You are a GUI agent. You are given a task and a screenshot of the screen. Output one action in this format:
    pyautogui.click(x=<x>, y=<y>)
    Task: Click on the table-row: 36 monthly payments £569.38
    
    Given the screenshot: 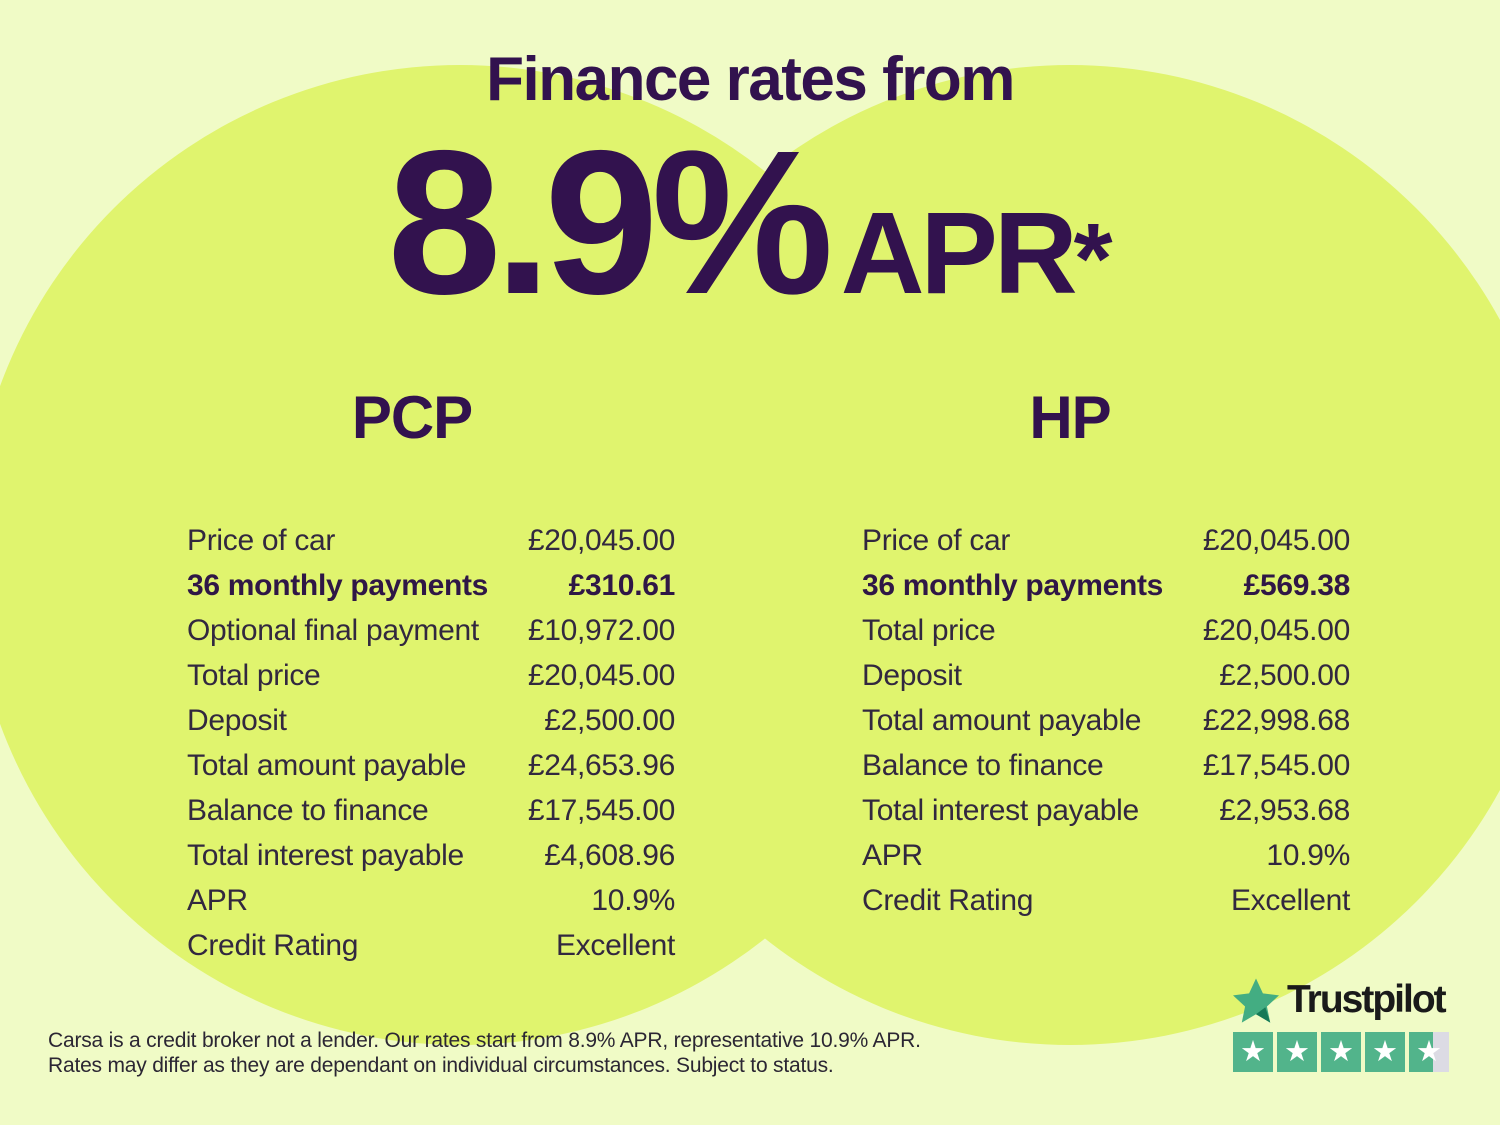 What is the action you would take?
    pyautogui.click(x=1106, y=585)
    